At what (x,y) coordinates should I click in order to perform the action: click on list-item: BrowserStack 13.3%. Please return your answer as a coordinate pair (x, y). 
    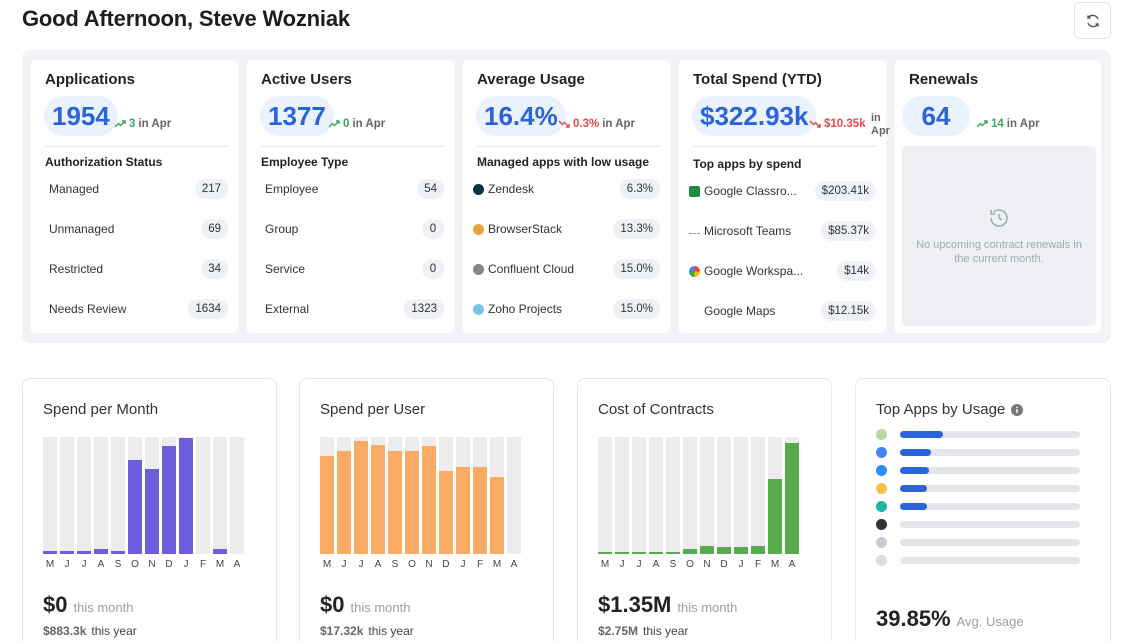
    Looking at the image, I should click on (566, 229).